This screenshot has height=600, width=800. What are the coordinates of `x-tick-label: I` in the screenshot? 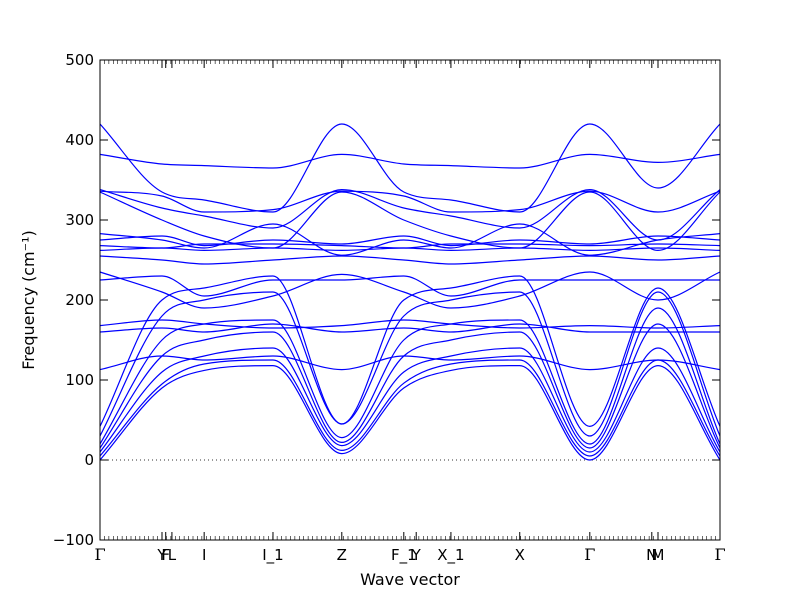 It's located at (204, 555).